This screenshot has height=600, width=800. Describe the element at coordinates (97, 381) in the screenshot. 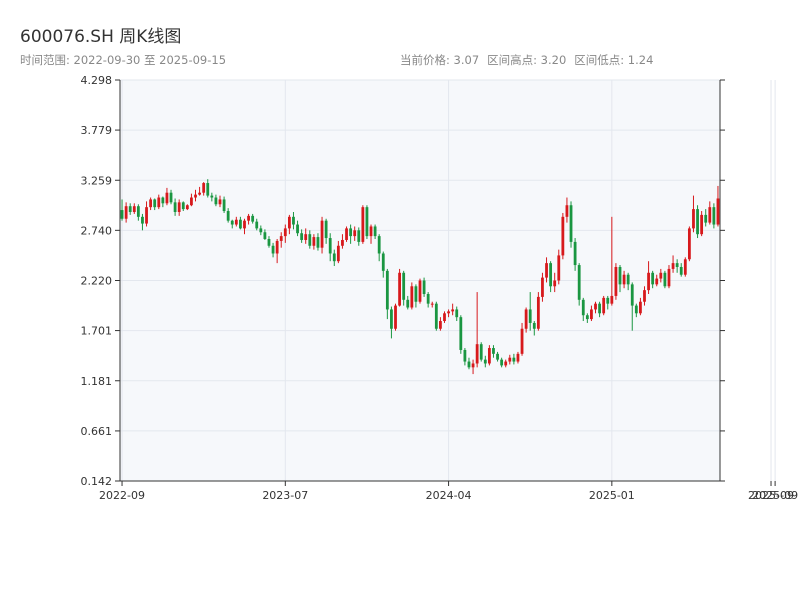

I see `y-tick-label: 1.181` at that location.